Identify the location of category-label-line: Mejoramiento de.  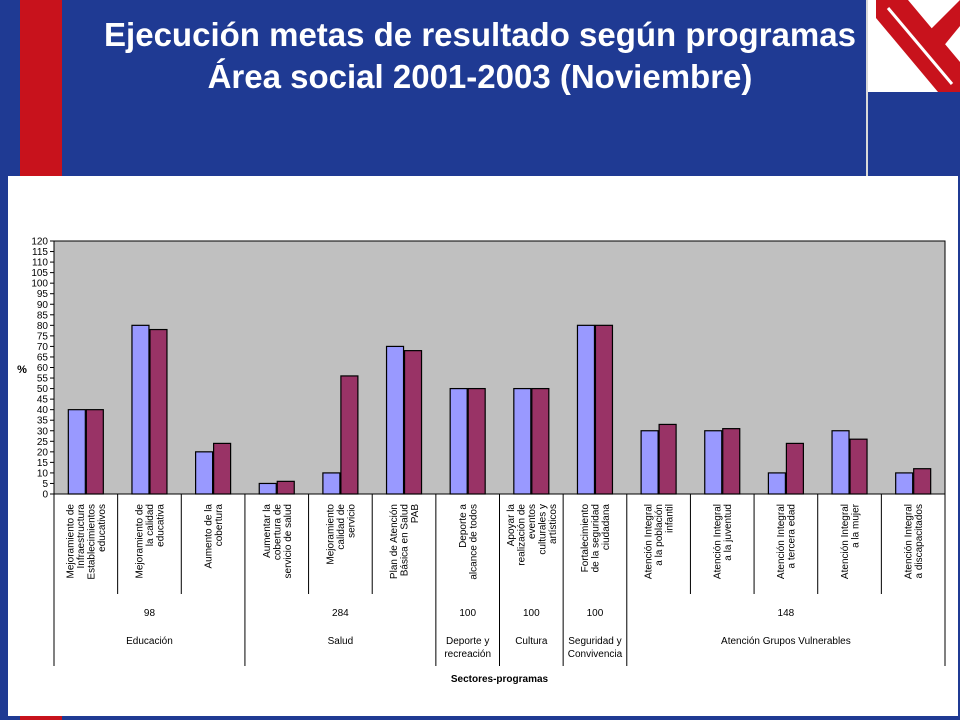
(139, 541).